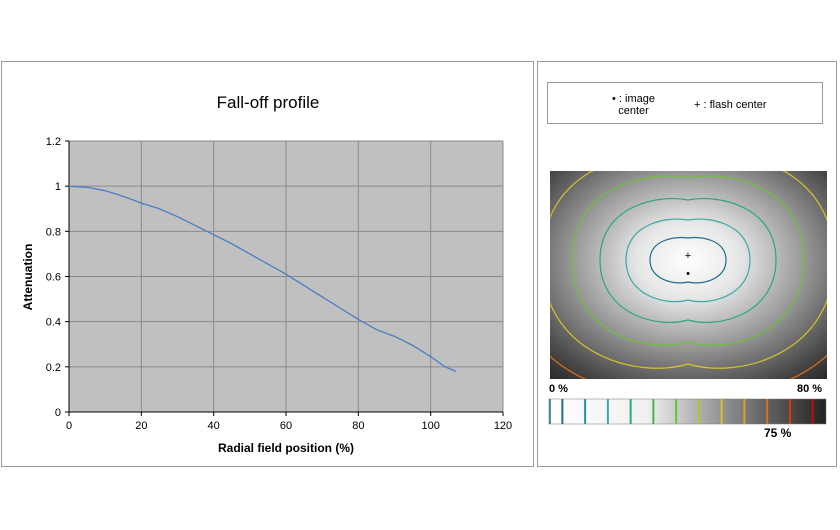 The image size is (840, 530). I want to click on color-scale-bar, so click(687, 411).